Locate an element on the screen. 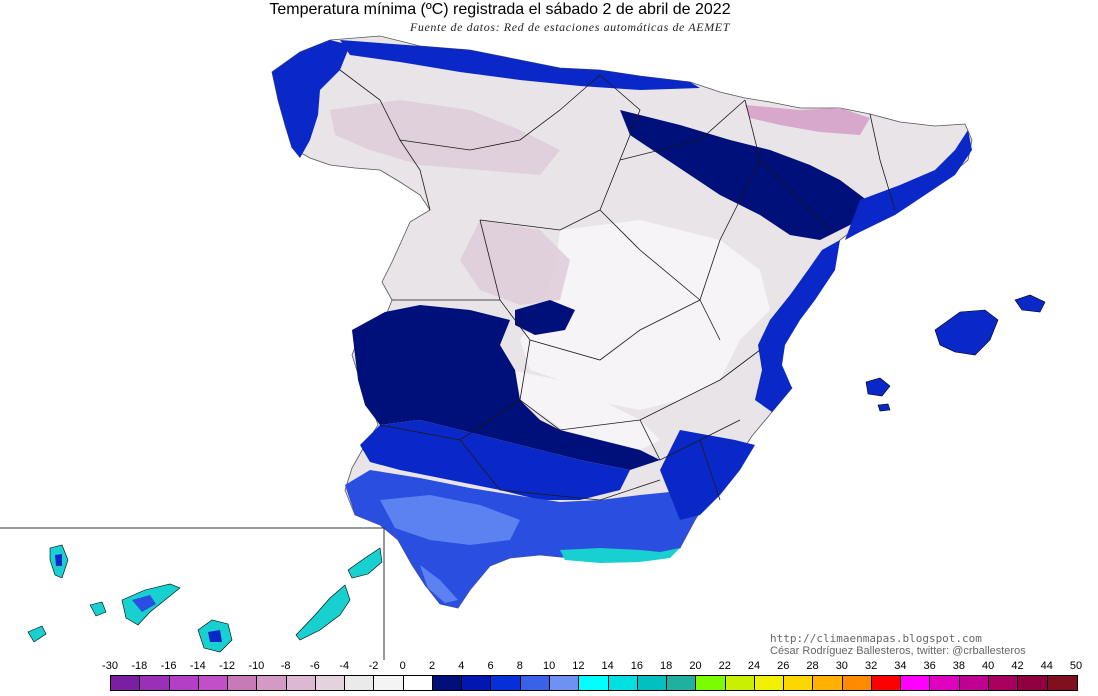 The image size is (1098, 696). legend-label: 6 is located at coordinates (490, 666).